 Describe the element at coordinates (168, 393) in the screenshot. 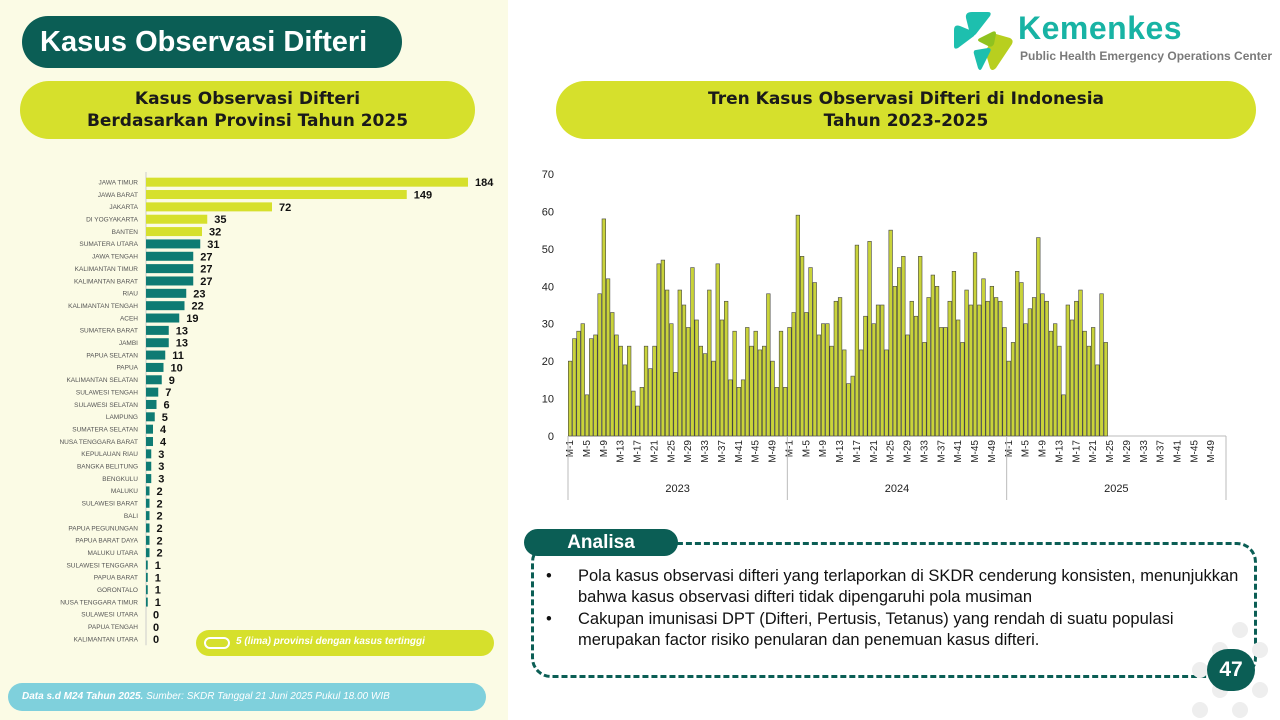

I see `value-label: 7` at that location.